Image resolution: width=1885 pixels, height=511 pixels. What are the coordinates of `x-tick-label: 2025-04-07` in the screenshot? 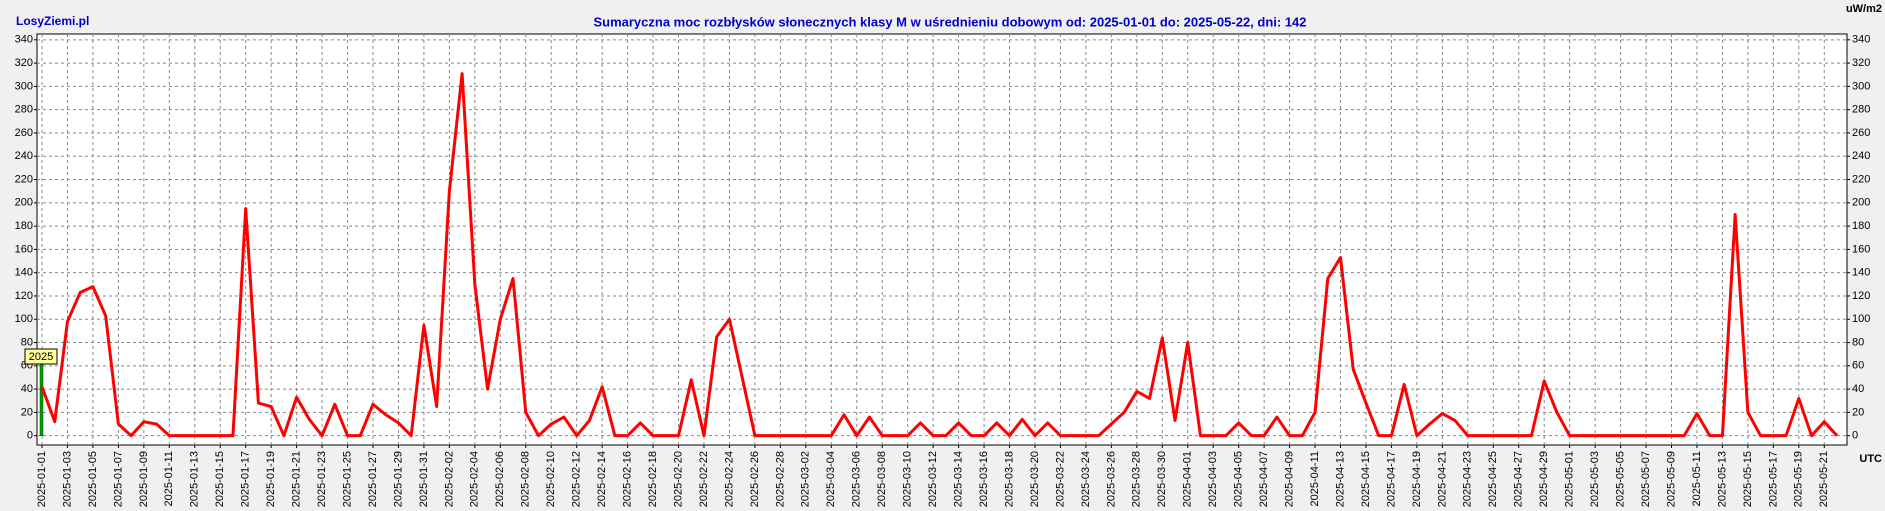 It's located at (1264, 479).